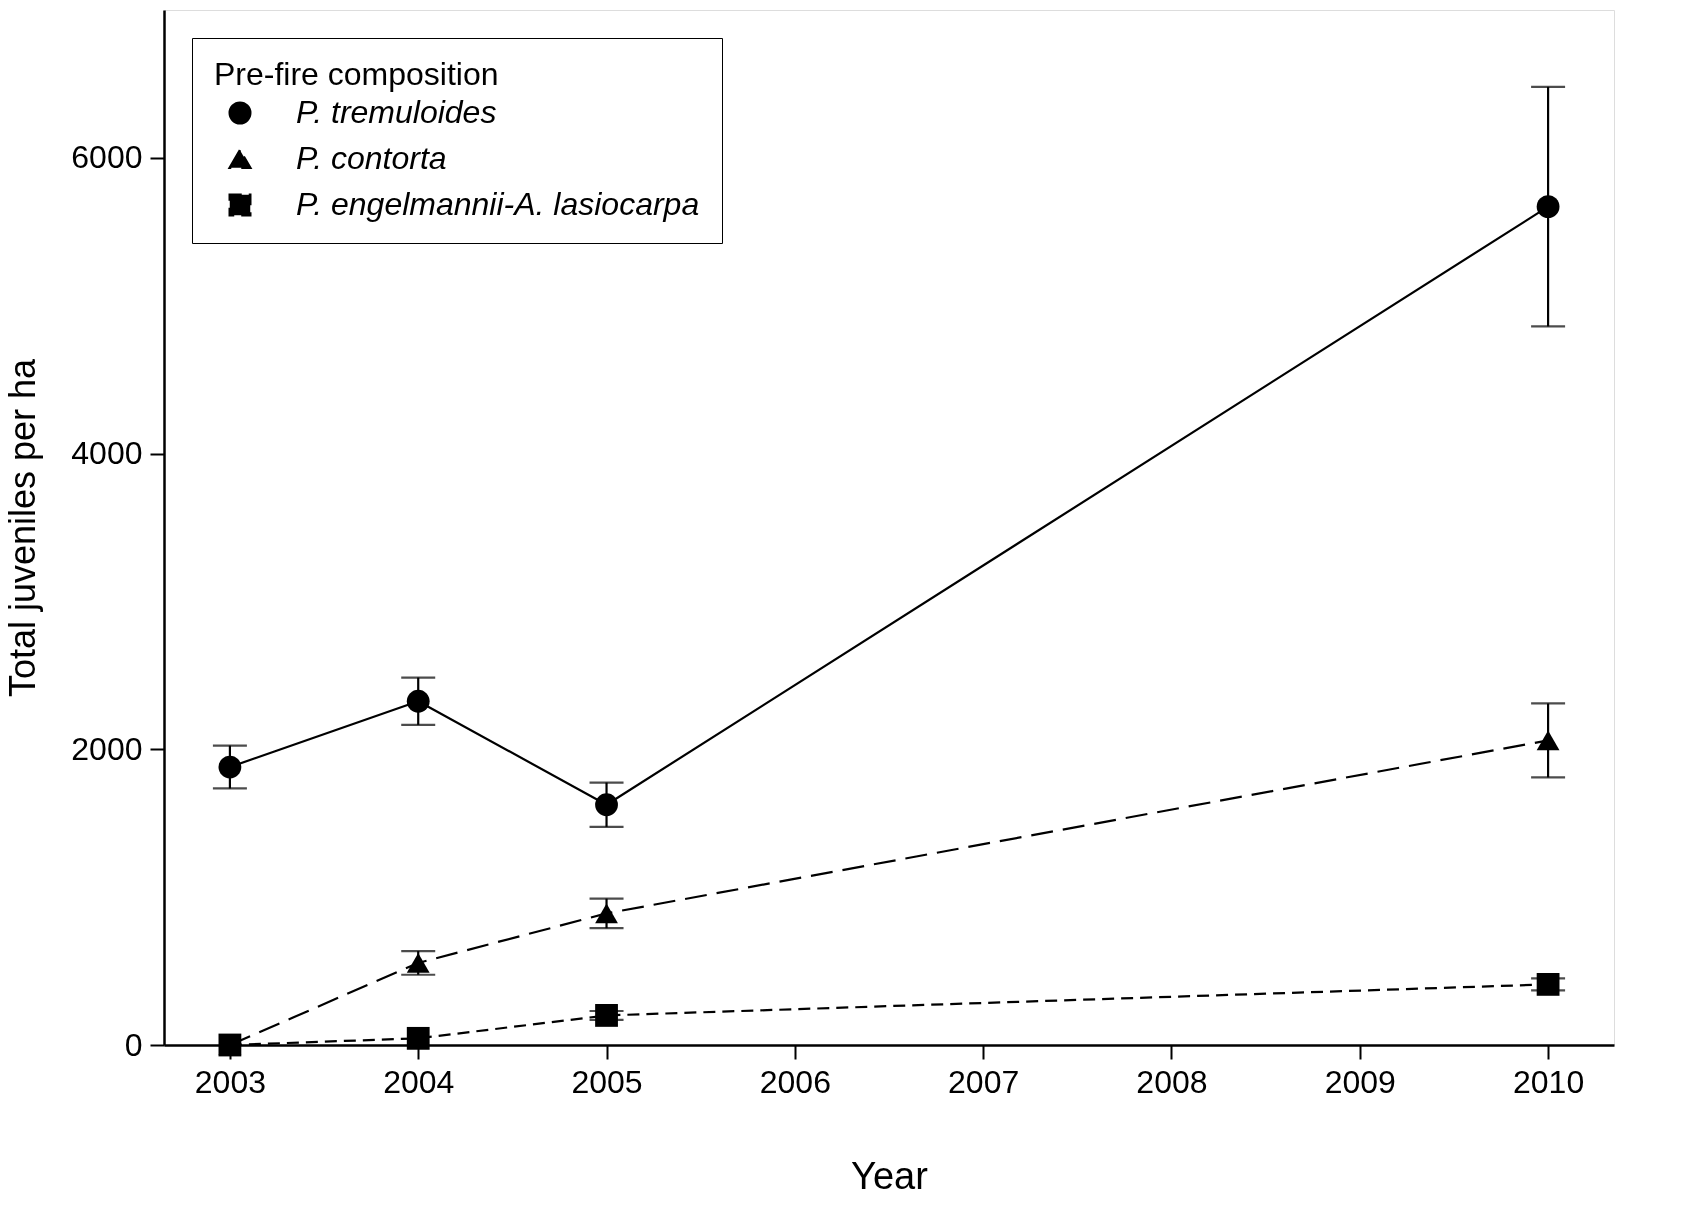  What do you see at coordinates (107, 748) in the screenshot?
I see `y-tick-label: 2000` at bounding box center [107, 748].